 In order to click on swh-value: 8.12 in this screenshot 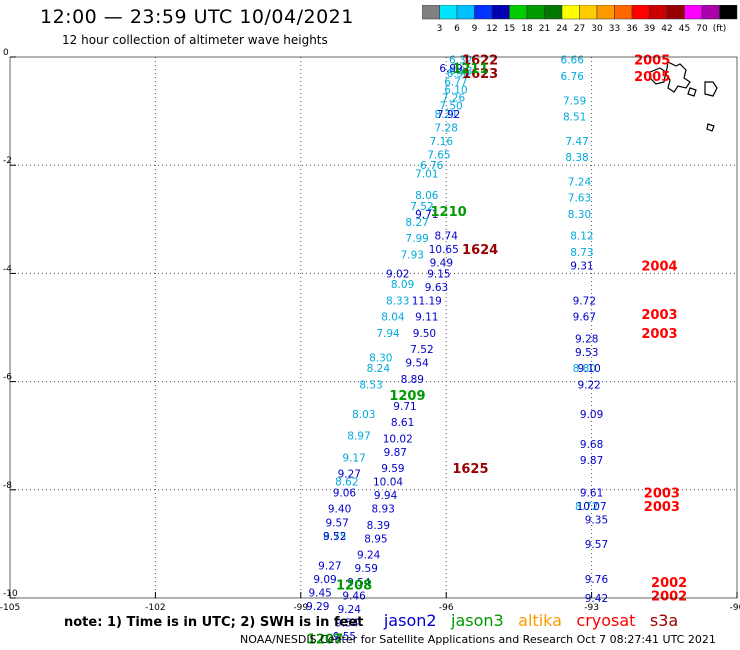, I will do `click(581, 237)`.